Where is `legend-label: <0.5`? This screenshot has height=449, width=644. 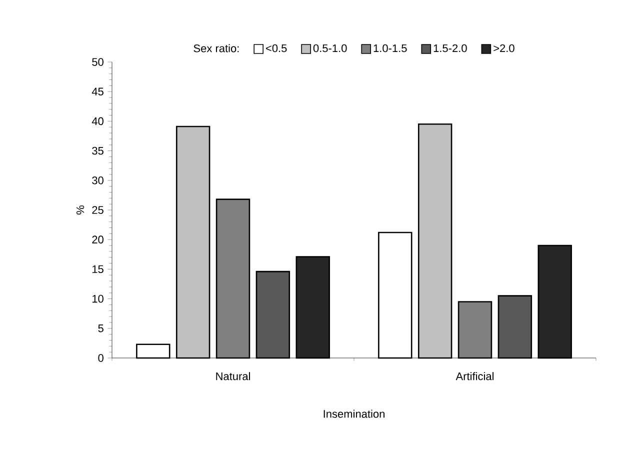 legend-label: <0.5 is located at coordinates (276, 48).